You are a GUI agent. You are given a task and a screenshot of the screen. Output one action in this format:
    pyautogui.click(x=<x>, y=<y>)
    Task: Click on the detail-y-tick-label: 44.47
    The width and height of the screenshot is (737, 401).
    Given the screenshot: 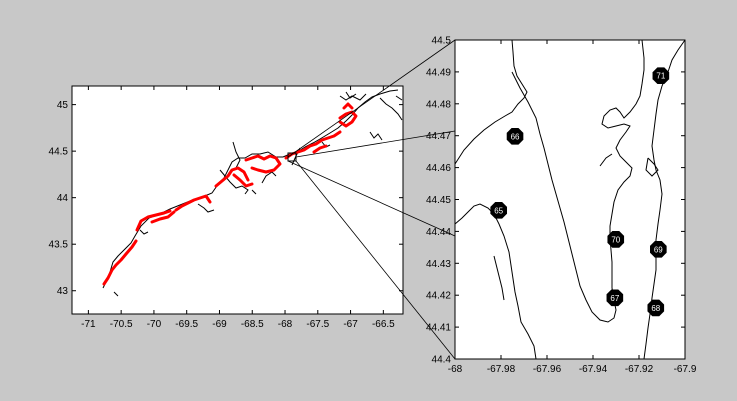 What is the action you would take?
    pyautogui.click(x=438, y=136)
    